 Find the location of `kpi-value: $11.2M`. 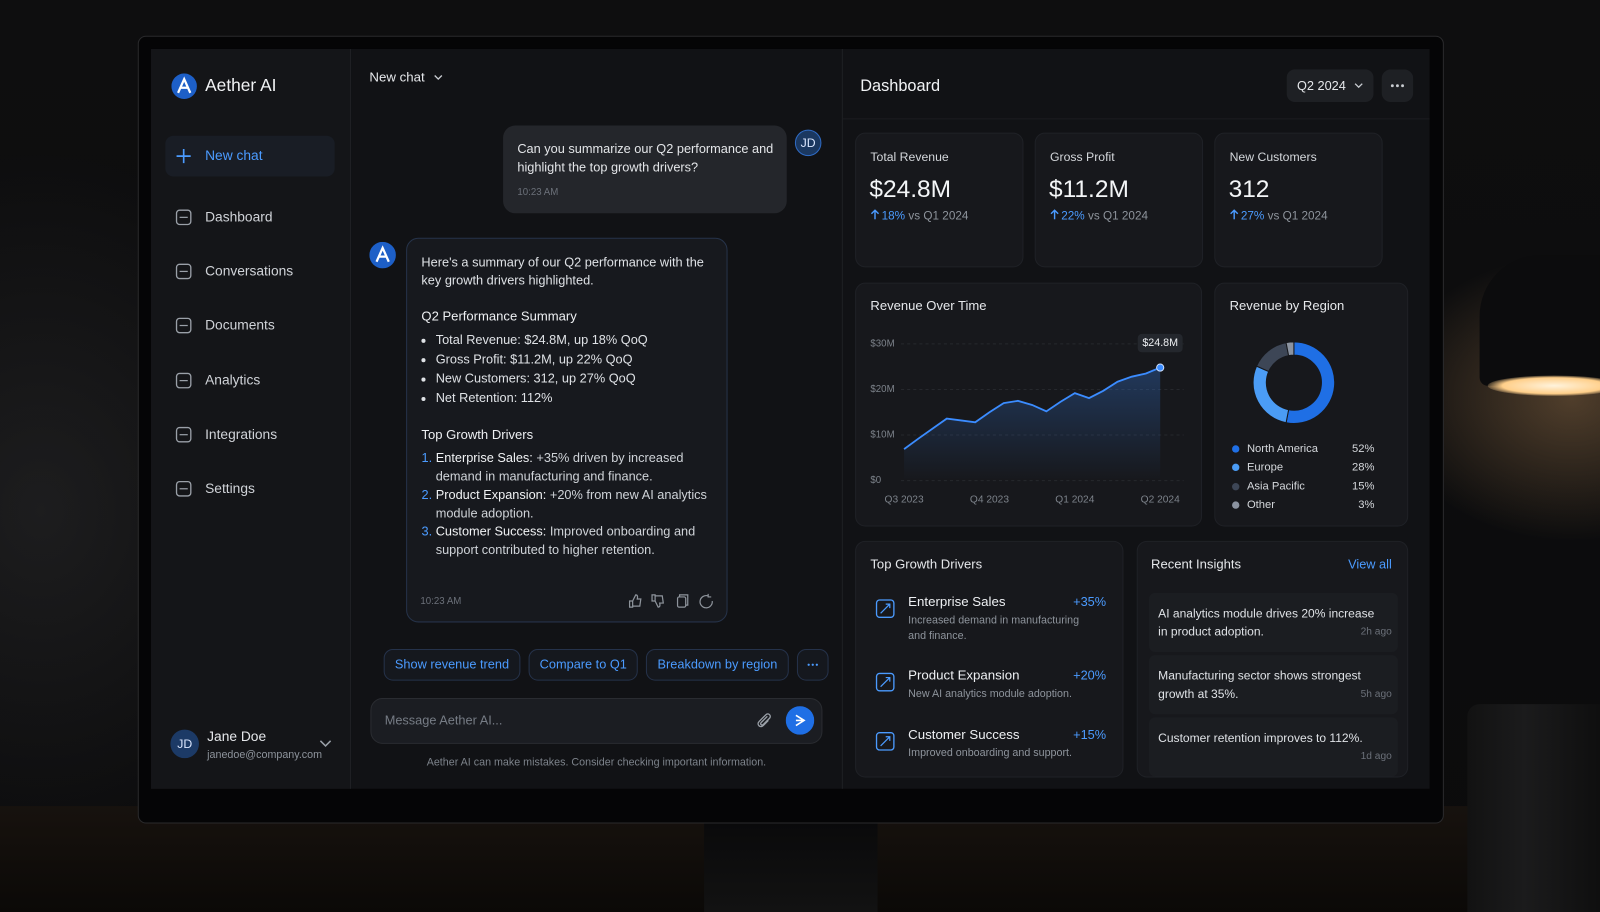

kpi-value: $11.2M is located at coordinates (1088, 189).